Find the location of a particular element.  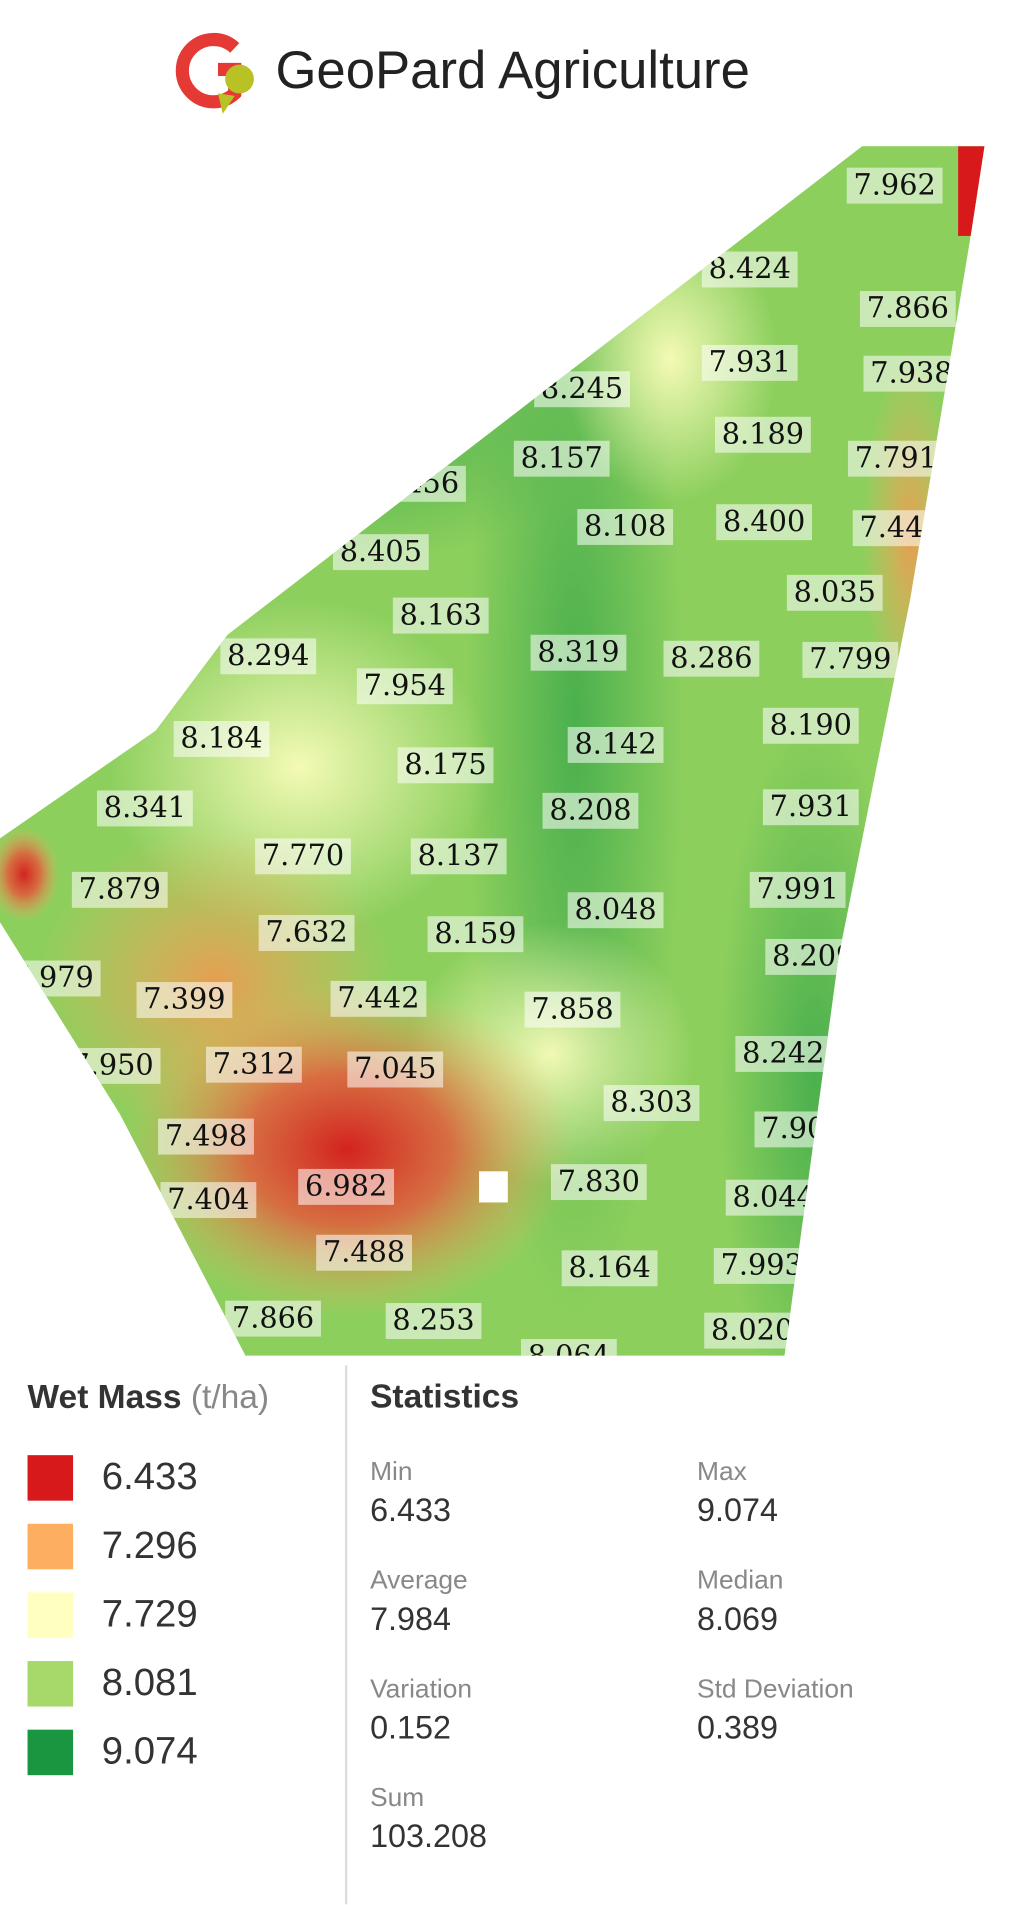

map-label: 8.020 is located at coordinates (752, 1329).